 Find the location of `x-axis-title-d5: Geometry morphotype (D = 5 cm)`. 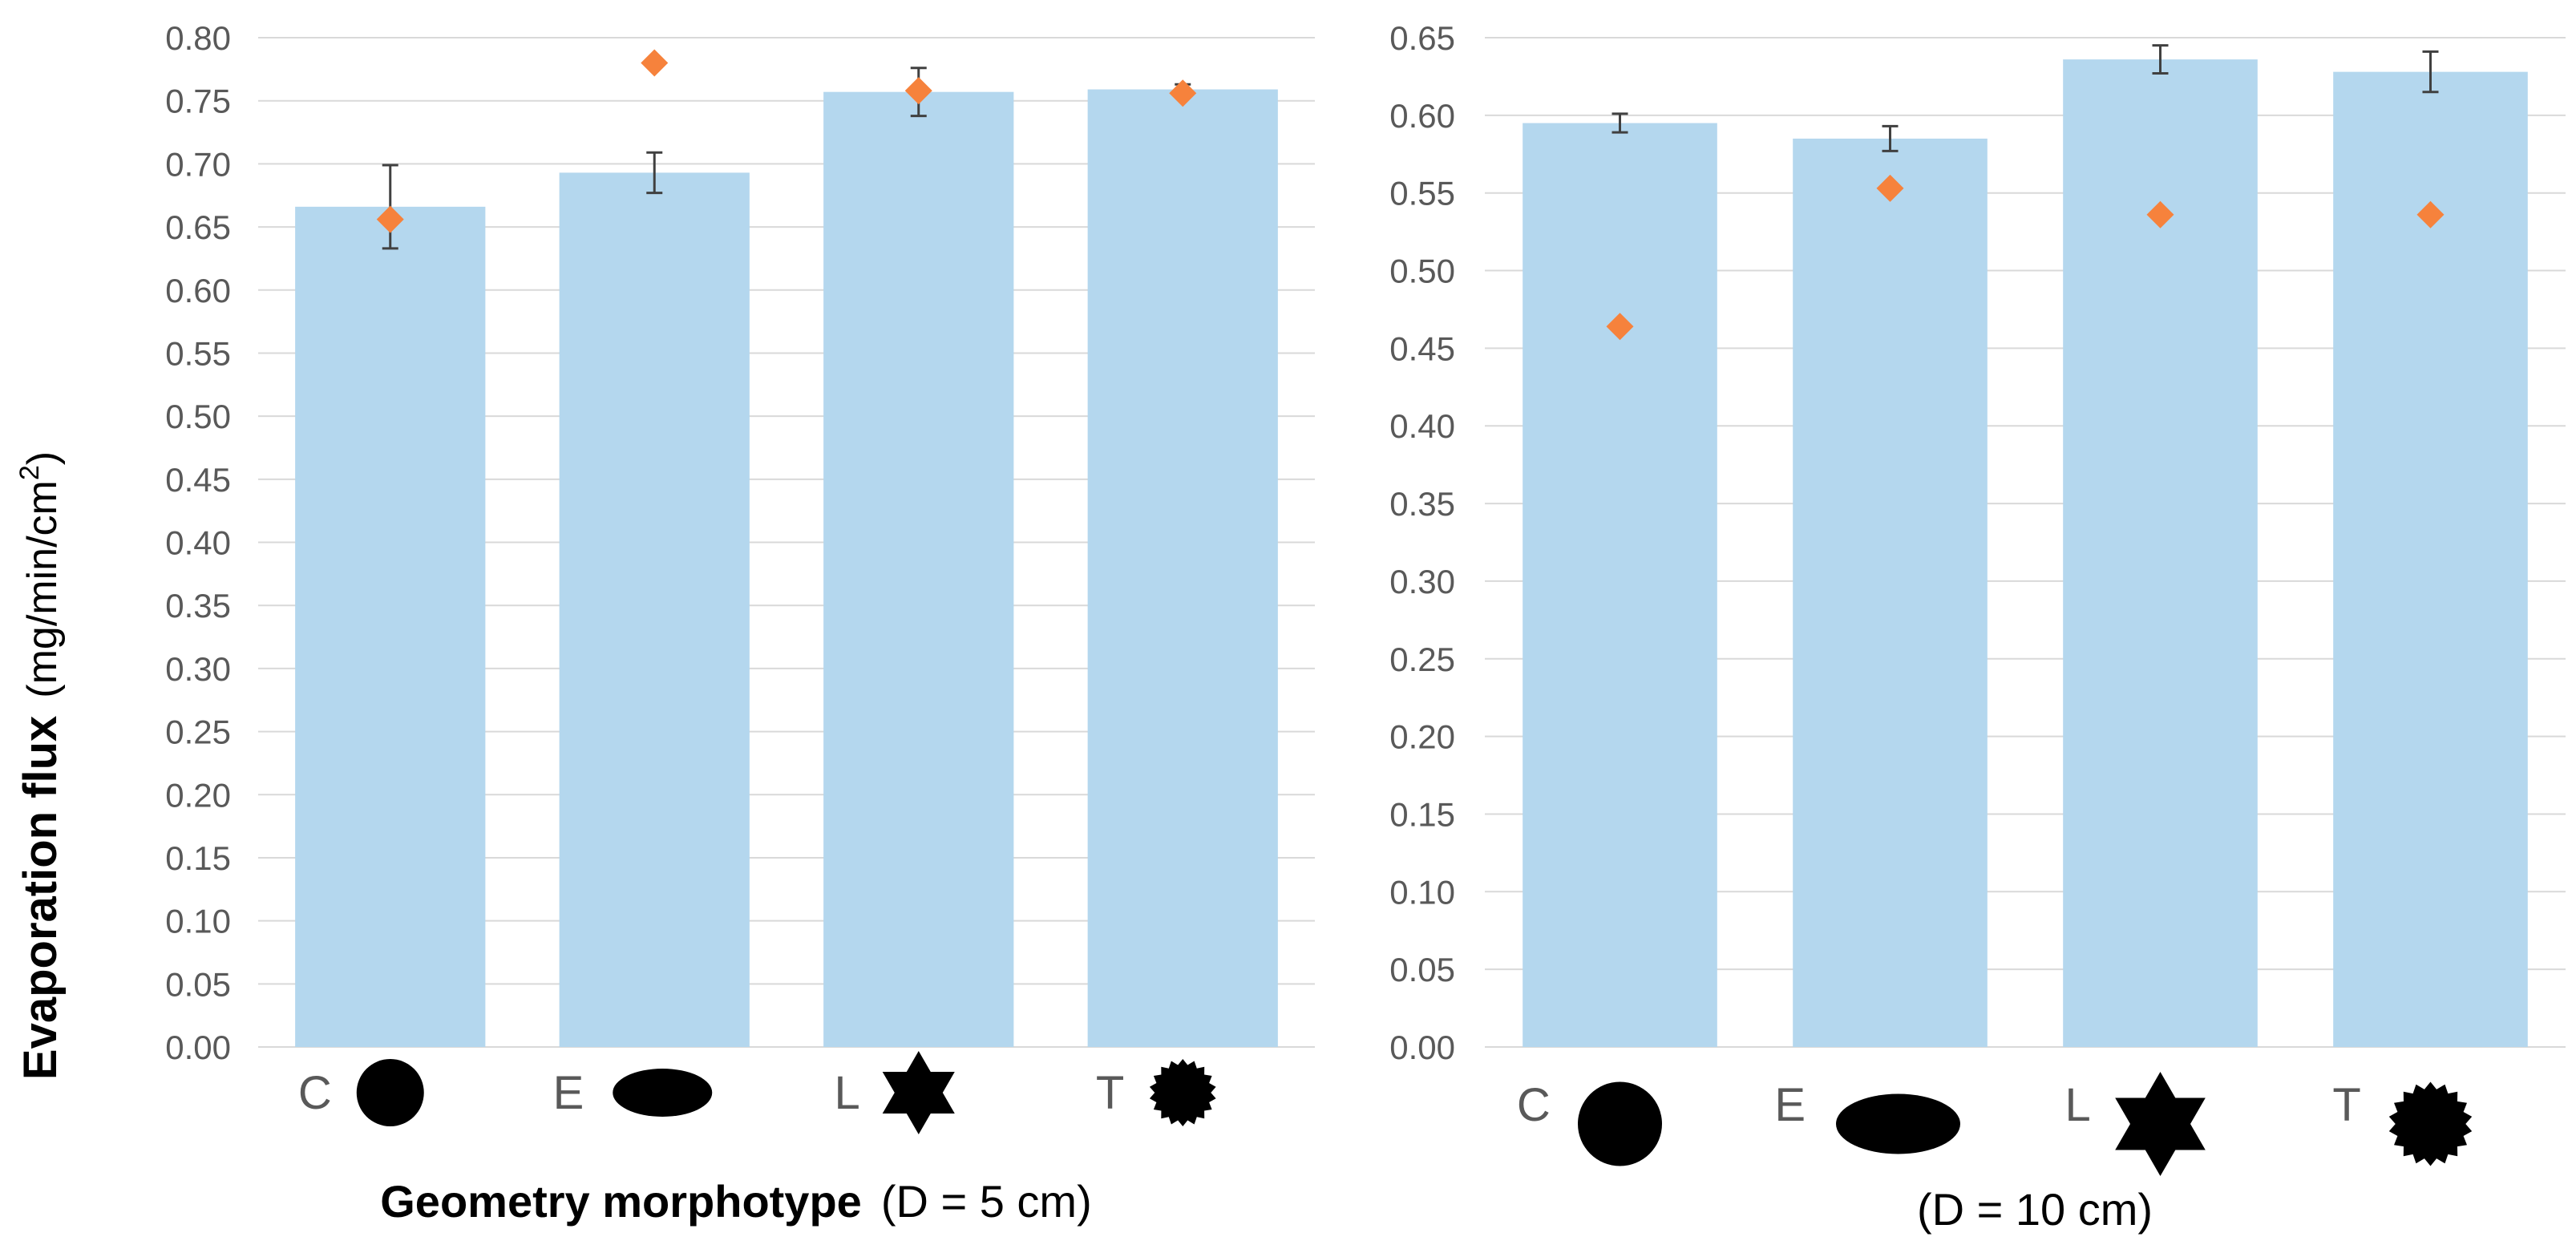

x-axis-title-d5: Geometry morphotype (D = 5 cm) is located at coordinates (735, 1201).